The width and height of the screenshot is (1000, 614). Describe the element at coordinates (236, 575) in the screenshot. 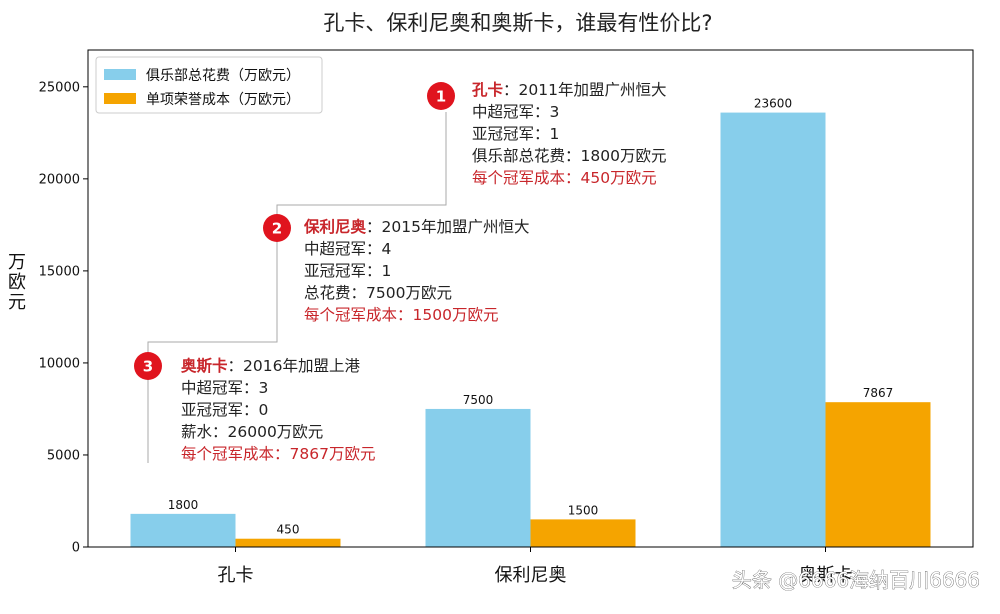

I see `x-tick-label: 孔卡` at that location.